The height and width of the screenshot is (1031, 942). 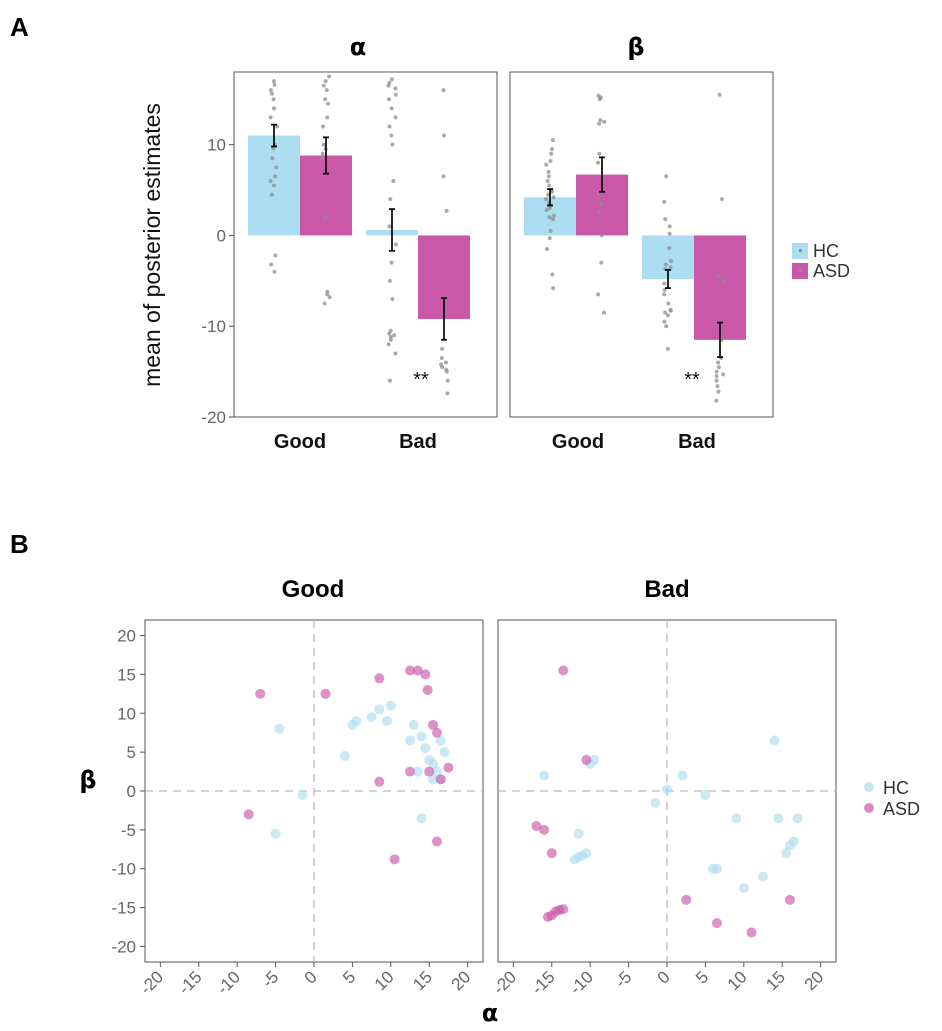 What do you see at coordinates (270, 979) in the screenshot?
I see `x-tick-label: -5` at bounding box center [270, 979].